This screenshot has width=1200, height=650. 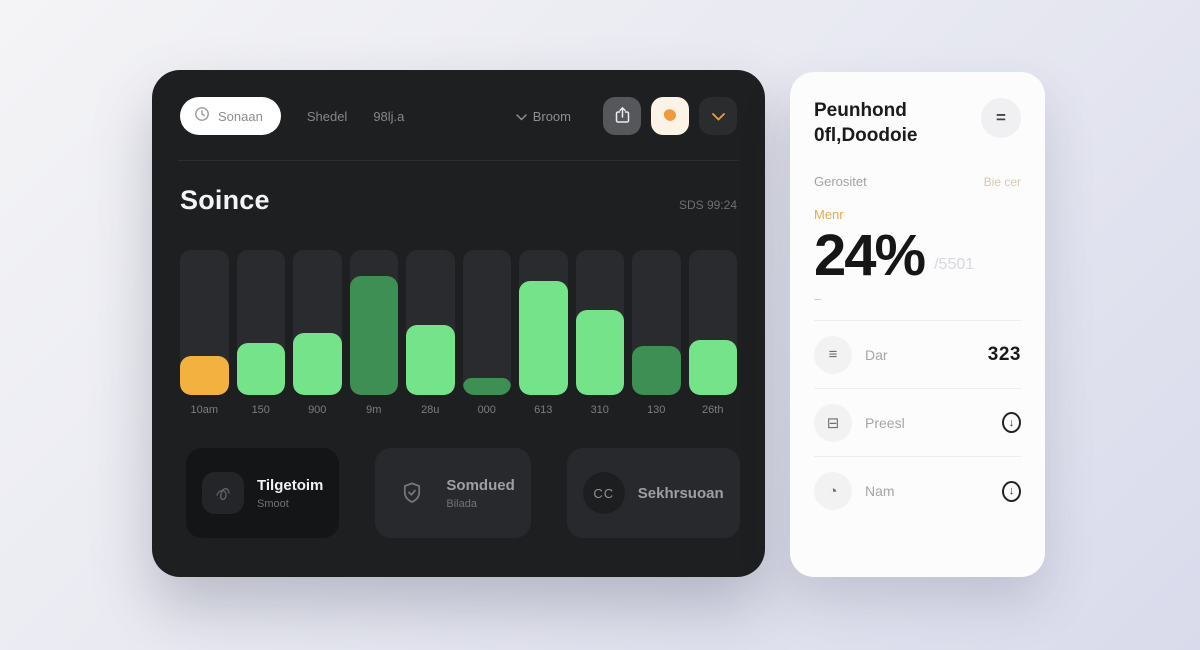 What do you see at coordinates (876, 354) in the screenshot?
I see `list-item-label: Dar` at bounding box center [876, 354].